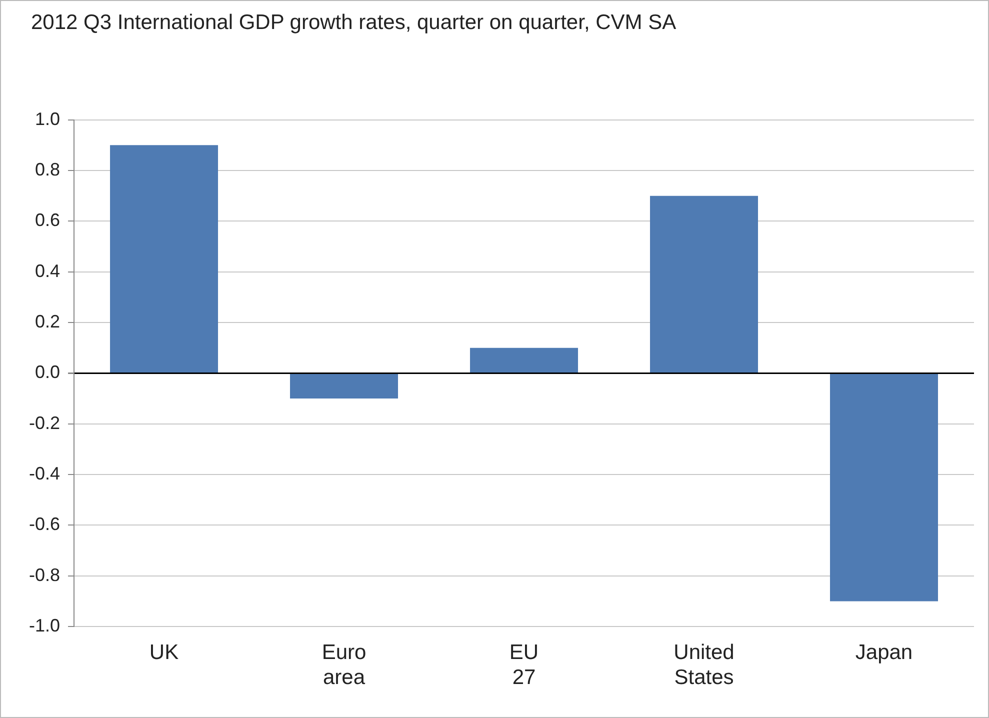 This screenshot has height=718, width=989. Describe the element at coordinates (884, 652) in the screenshot. I see `x-tick-label: Japan` at that location.